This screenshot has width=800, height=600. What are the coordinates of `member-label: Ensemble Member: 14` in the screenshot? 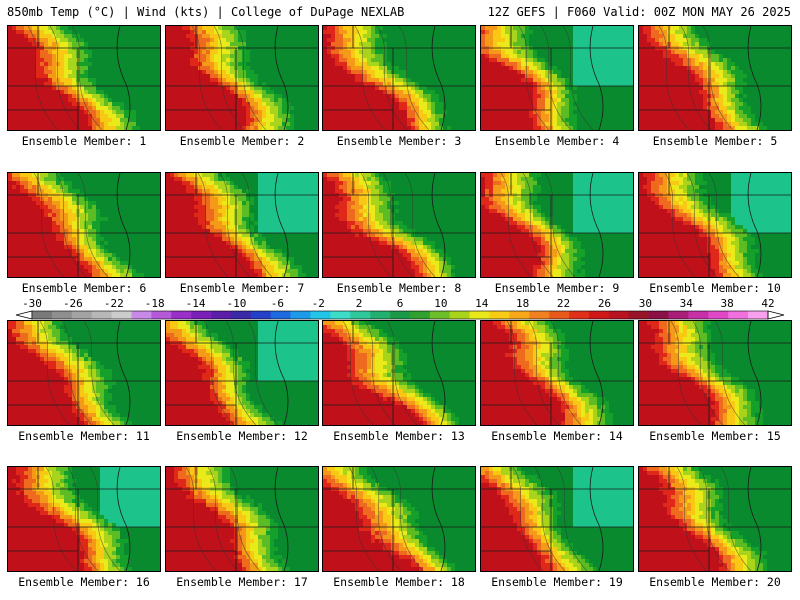 It's located at (557, 436).